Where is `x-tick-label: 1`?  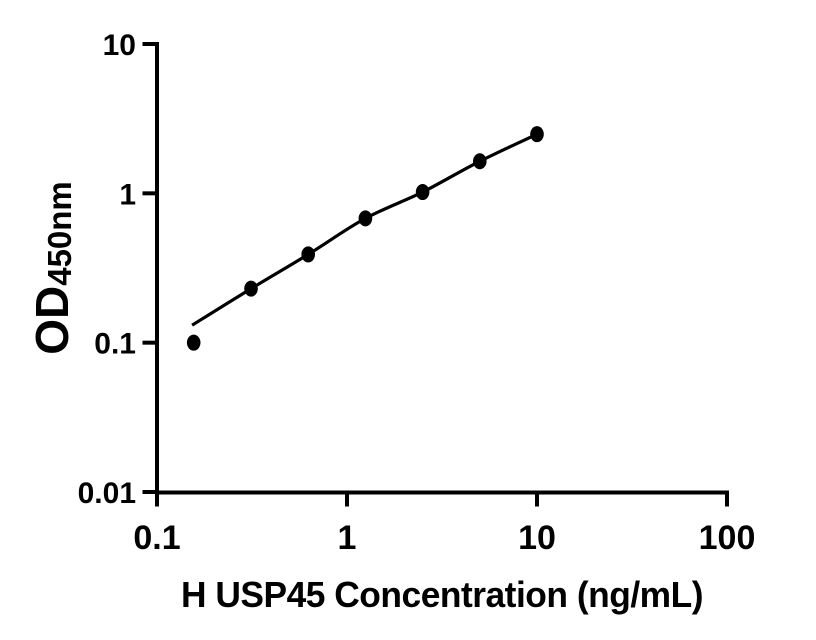 x-tick-label: 1 is located at coordinates (347, 538).